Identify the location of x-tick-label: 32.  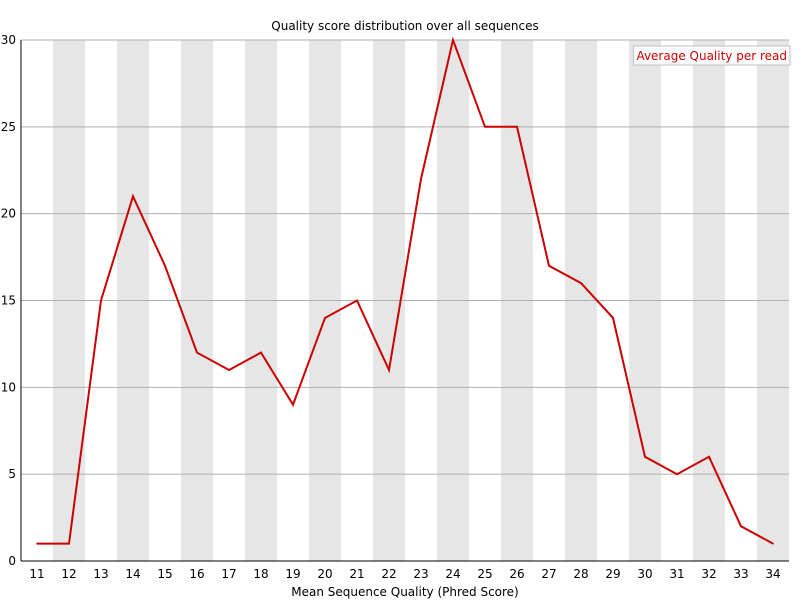
(708, 574).